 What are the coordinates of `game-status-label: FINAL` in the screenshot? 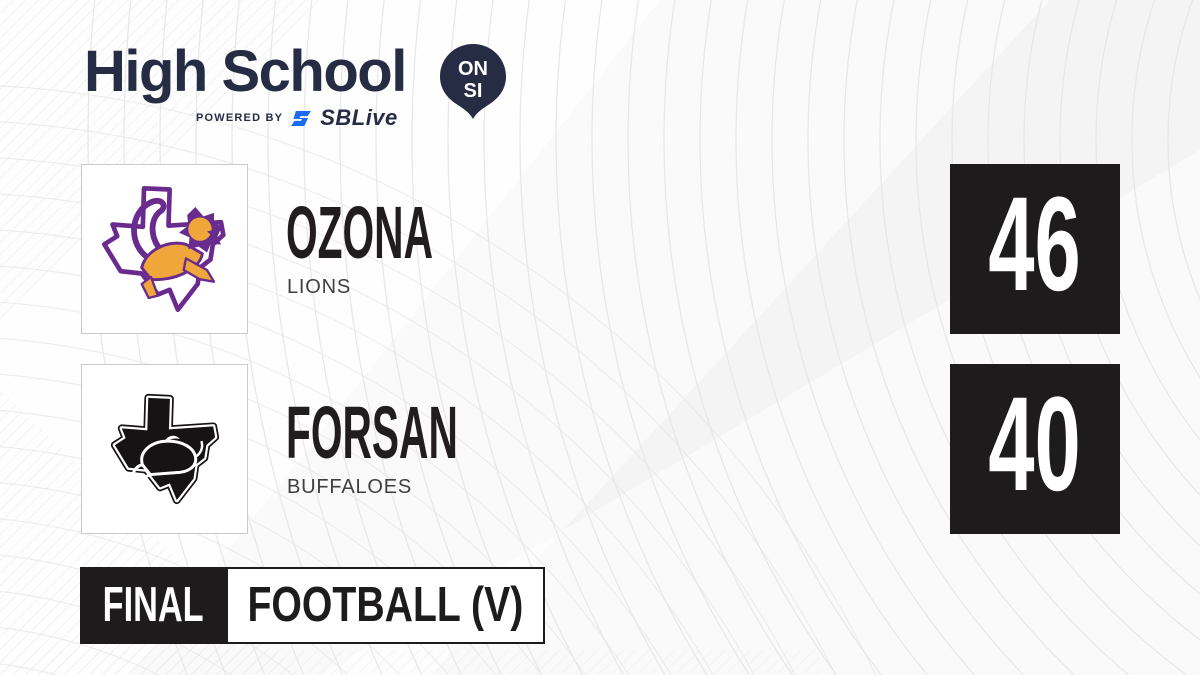 It's located at (153, 605).